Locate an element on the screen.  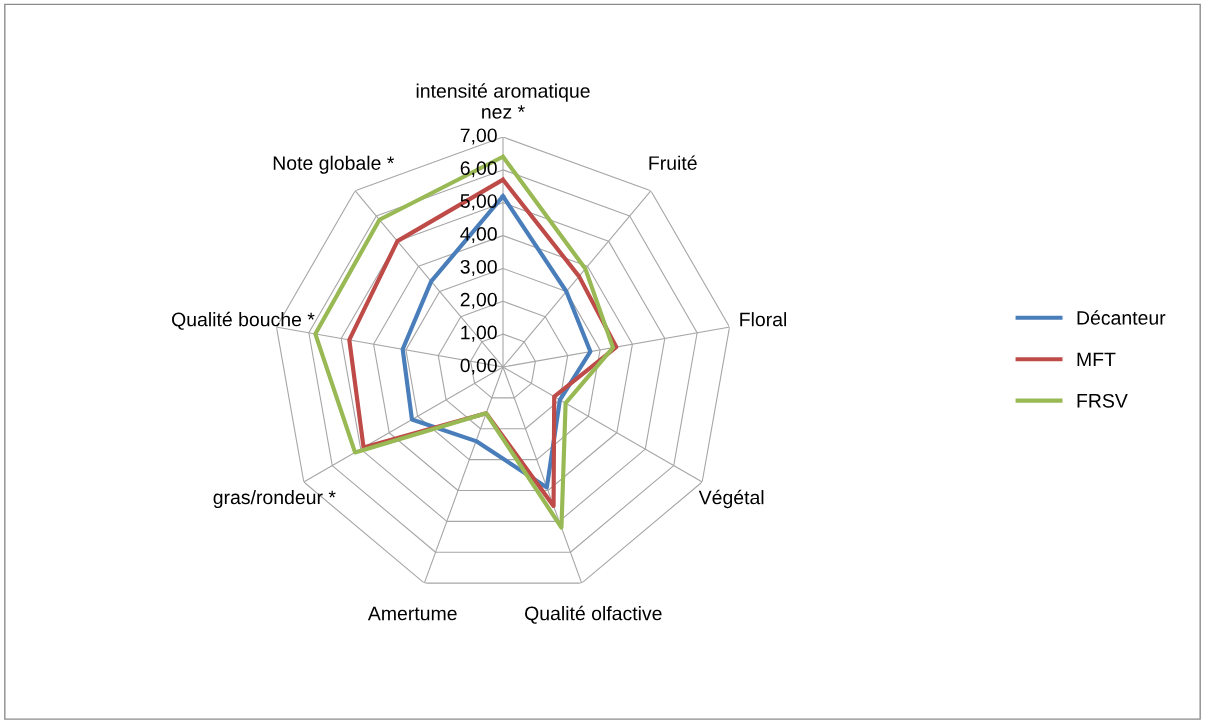
spoke-label: Amertume is located at coordinates (412, 613).